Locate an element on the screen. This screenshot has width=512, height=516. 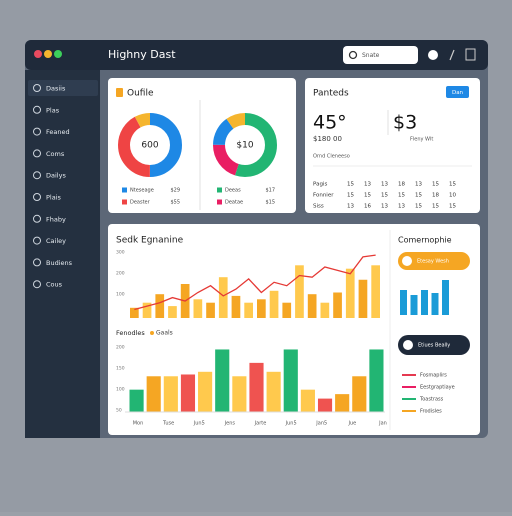
donut-center: $10 is located at coordinates (244, 146).